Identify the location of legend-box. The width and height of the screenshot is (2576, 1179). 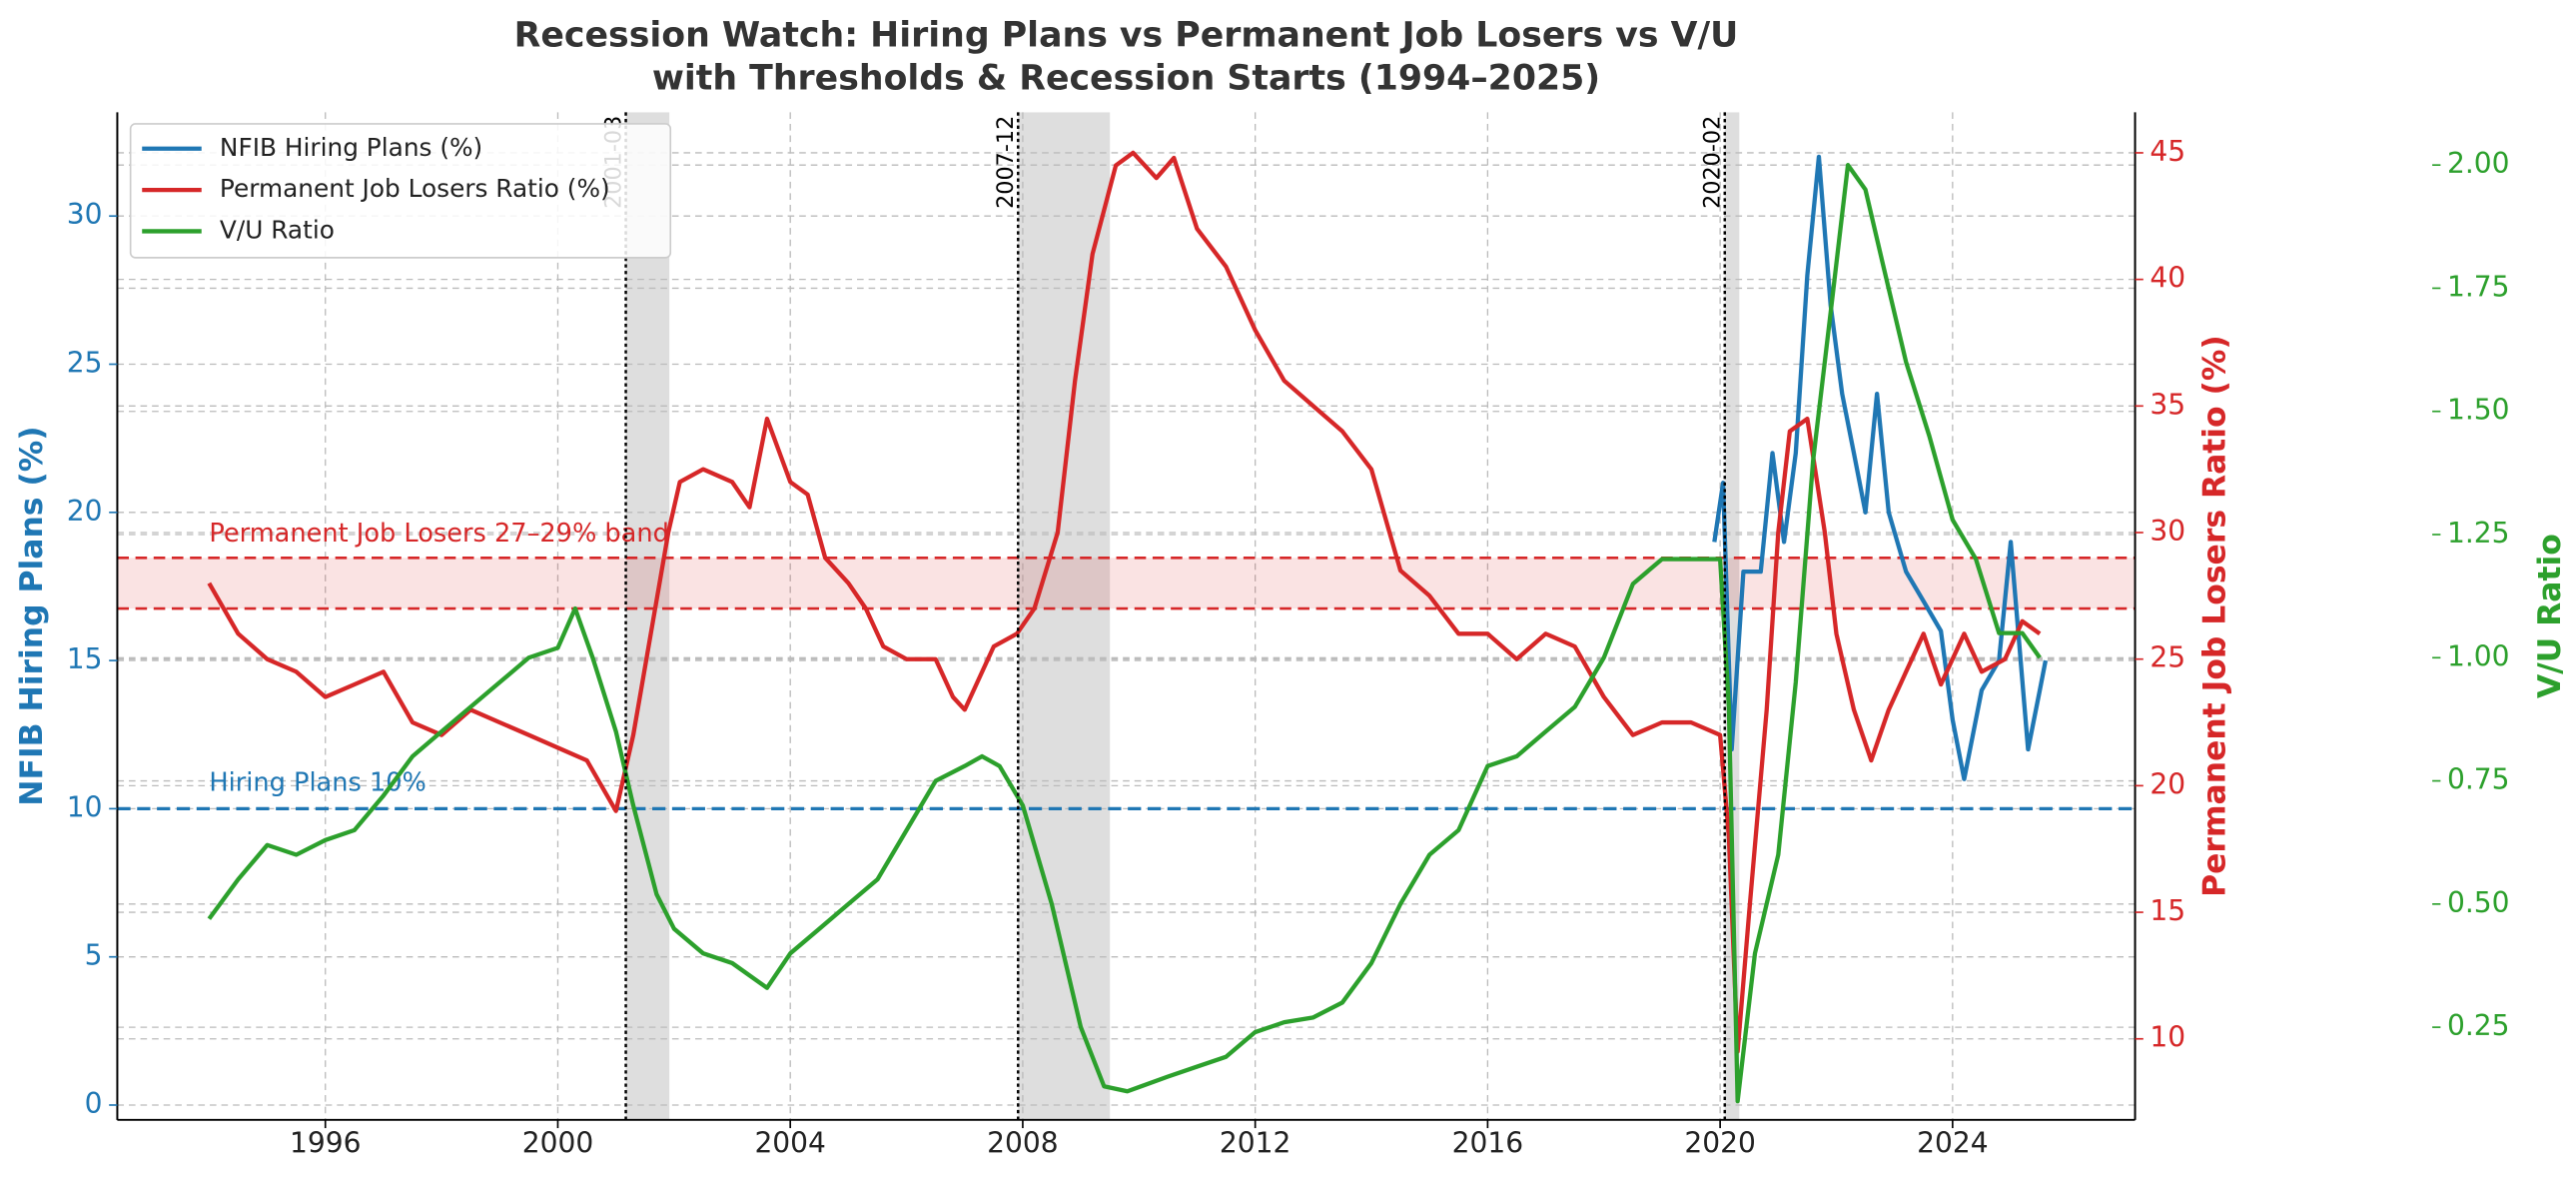
(401, 191).